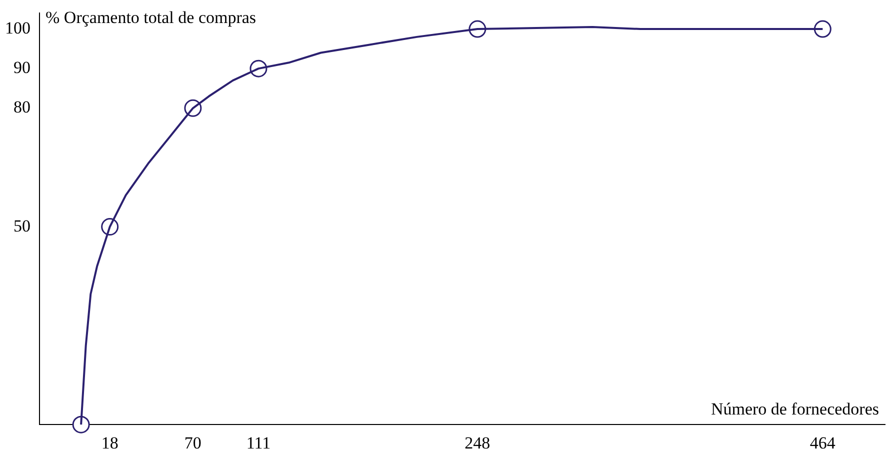  Describe the element at coordinates (477, 442) in the screenshot. I see `x-tick-label: 248` at that location.